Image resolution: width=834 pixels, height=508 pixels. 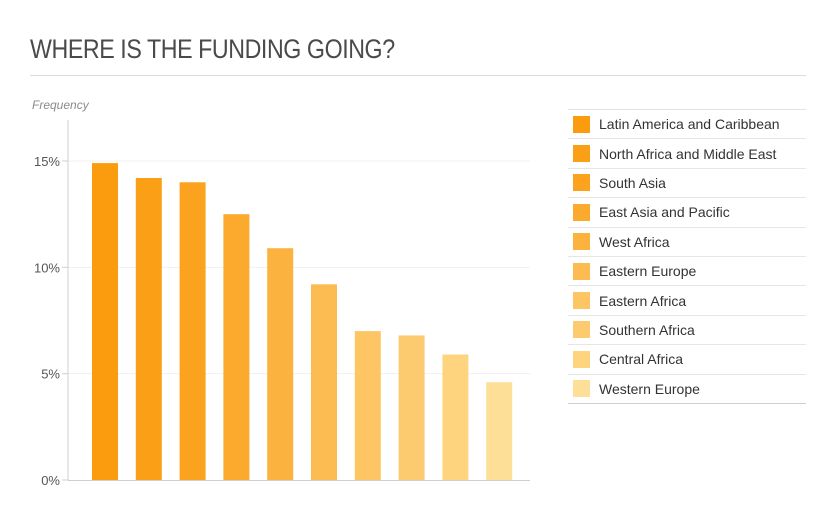 I want to click on y-tick-label: 15%, so click(x=47, y=161).